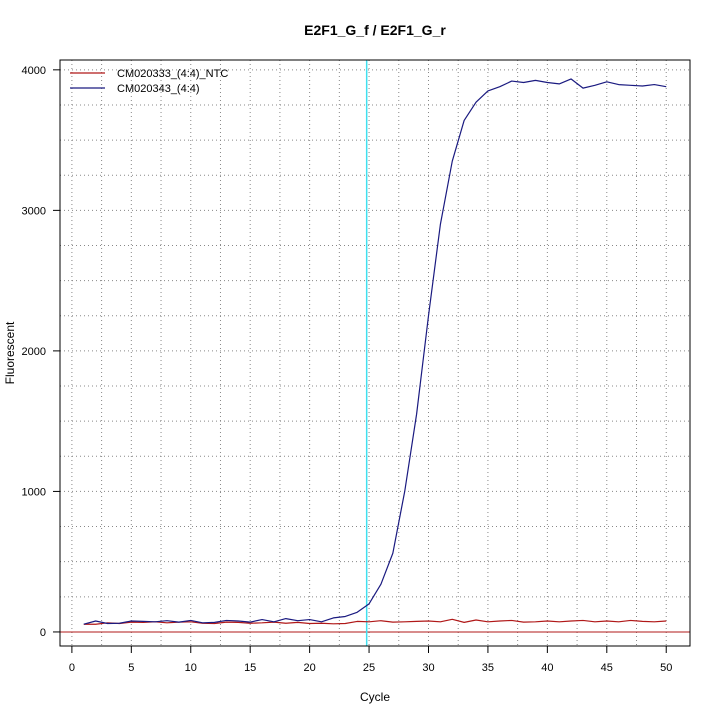 The image size is (720, 720). Describe the element at coordinates (309, 668) in the screenshot. I see `x-tick-label: 20` at that location.